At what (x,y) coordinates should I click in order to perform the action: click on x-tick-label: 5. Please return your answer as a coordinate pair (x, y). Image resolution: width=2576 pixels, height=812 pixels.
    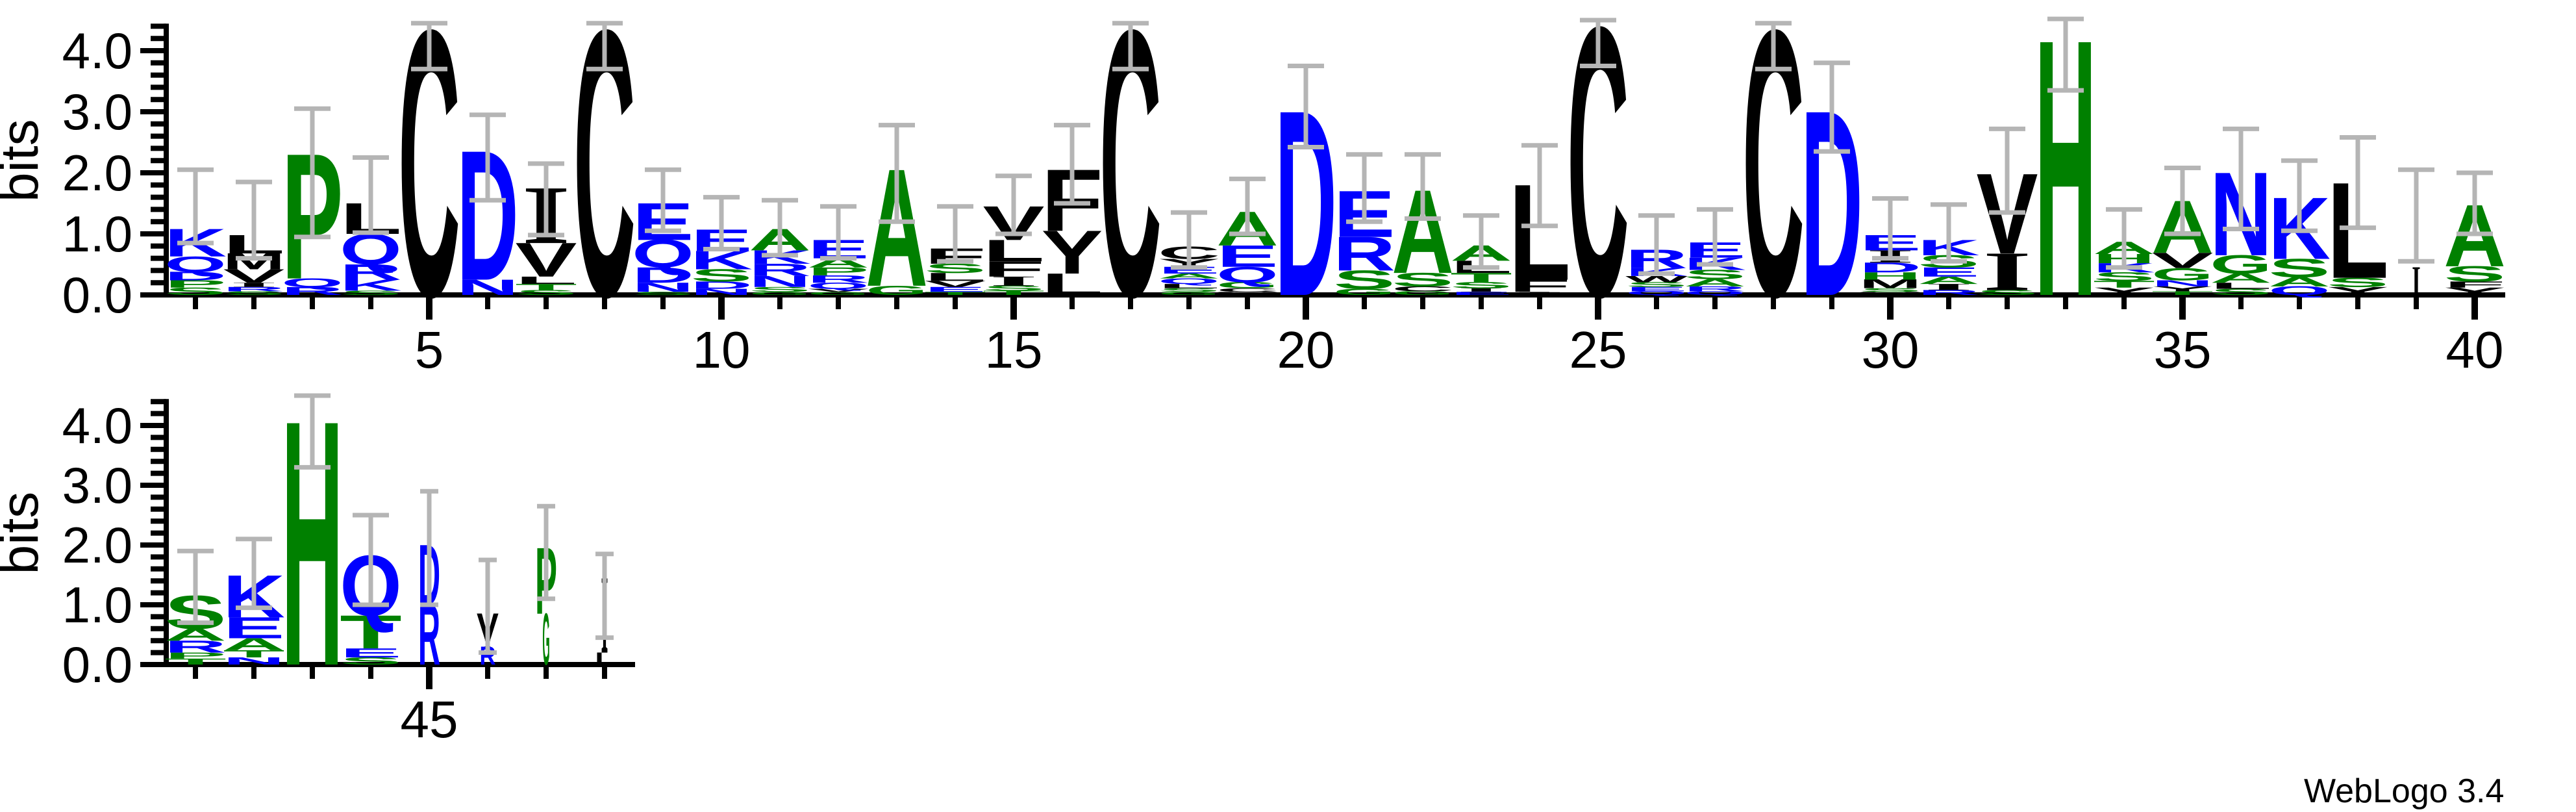
    Looking at the image, I should click on (429, 350).